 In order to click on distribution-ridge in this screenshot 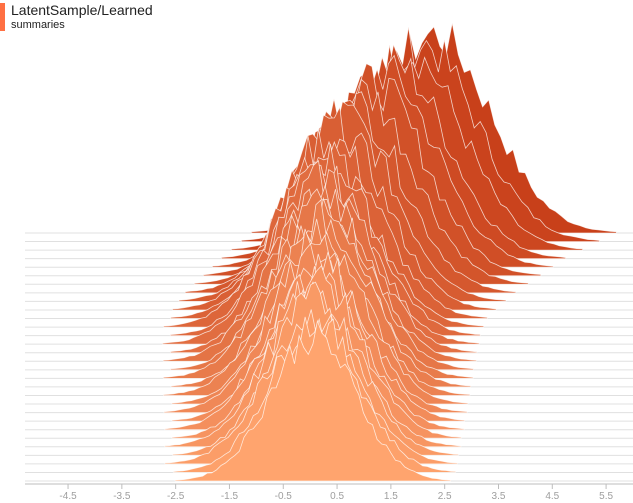, I will do `click(312, 400)`.